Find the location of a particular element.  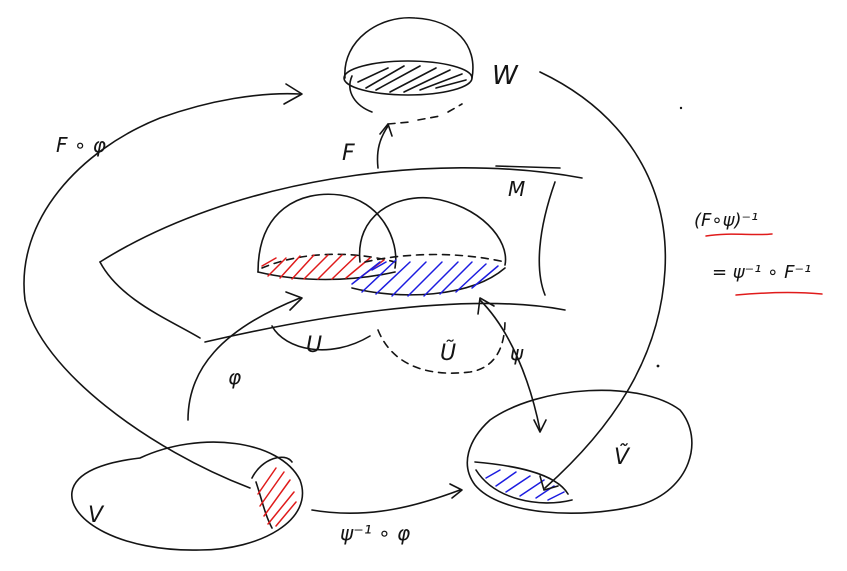

label-w: W is located at coordinates (505, 76).